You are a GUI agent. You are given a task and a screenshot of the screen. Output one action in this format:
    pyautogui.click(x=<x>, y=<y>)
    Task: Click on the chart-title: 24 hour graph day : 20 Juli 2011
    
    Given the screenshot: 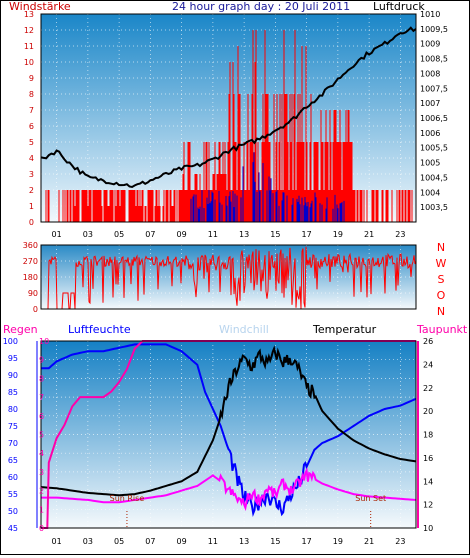 What is the action you would take?
    pyautogui.click(x=261, y=7)
    